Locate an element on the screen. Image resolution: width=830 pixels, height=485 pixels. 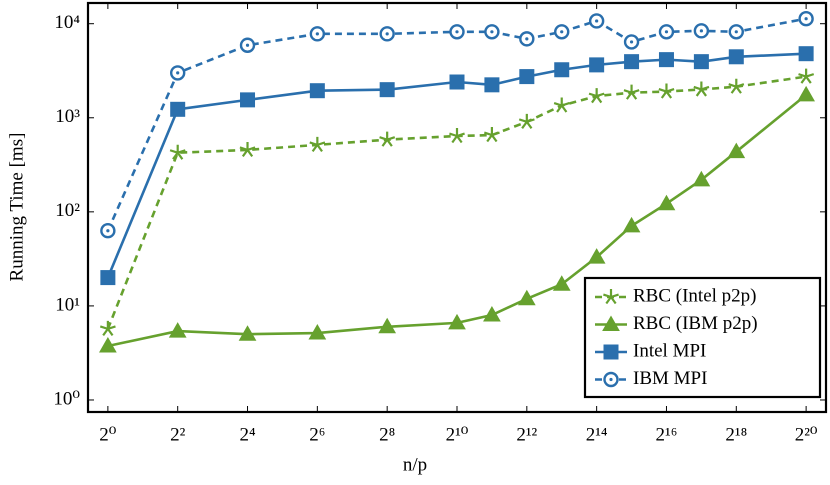
x-tick-label: 2¹⁶ is located at coordinates (667, 434).